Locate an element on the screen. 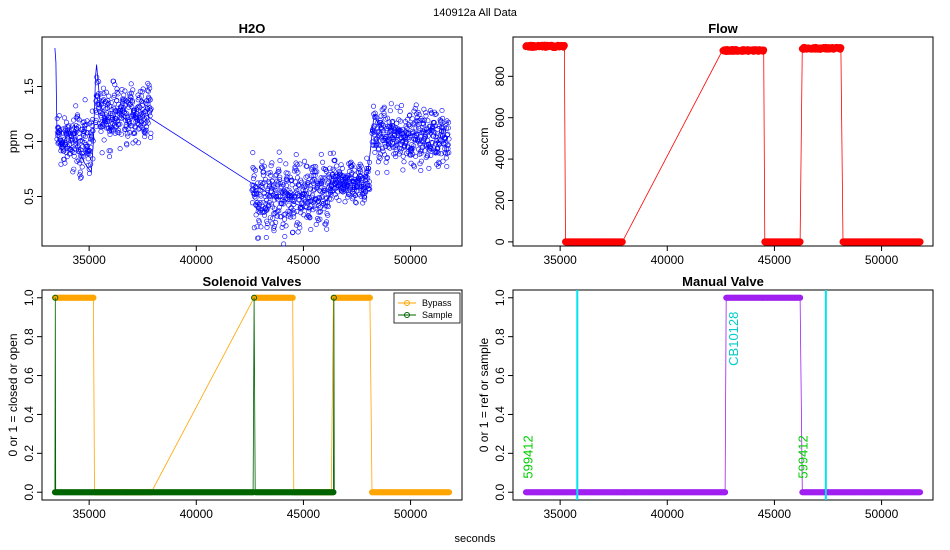 The height and width of the screenshot is (550, 950). figure-title: 140912a All Data is located at coordinates (475, 13).